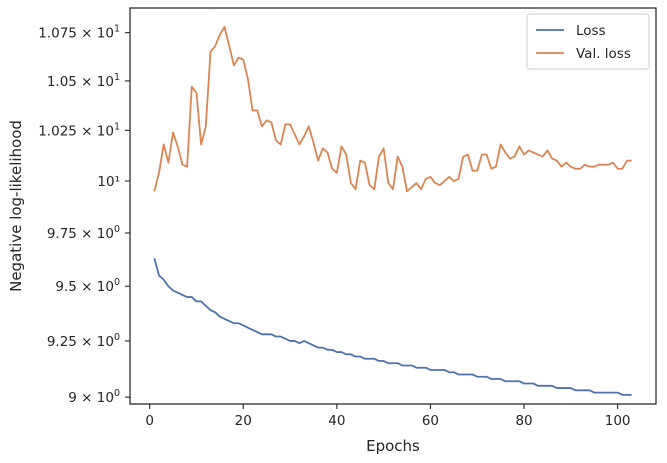  Describe the element at coordinates (388, 416) in the screenshot. I see `x-axis-ticks: 0 20 40 60 80 100` at that location.